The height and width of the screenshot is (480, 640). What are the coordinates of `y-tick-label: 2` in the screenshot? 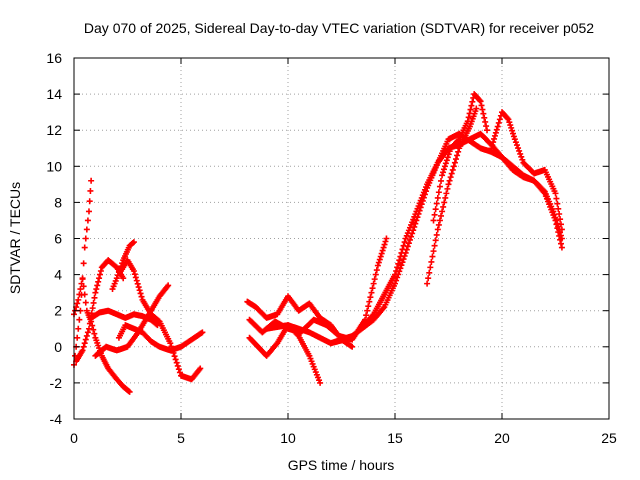 It's located at (58, 311).